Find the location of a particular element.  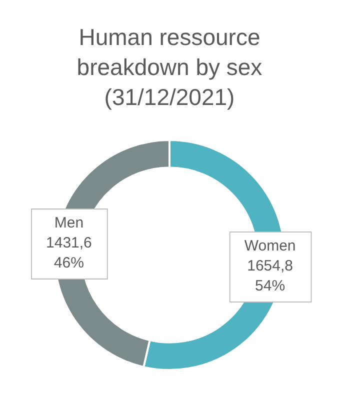

chart-title: Human ressource breakdown by sex (31/12/2021) is located at coordinates (170, 67).